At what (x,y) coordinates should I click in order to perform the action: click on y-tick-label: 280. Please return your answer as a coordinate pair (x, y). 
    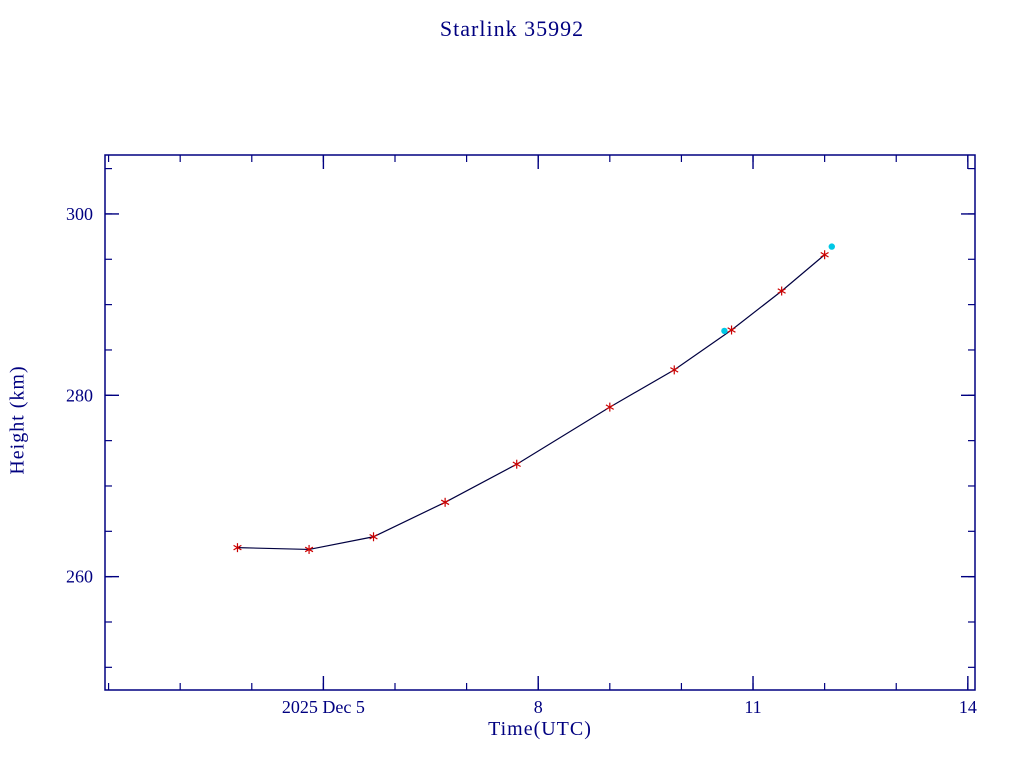
    Looking at the image, I should click on (79, 395).